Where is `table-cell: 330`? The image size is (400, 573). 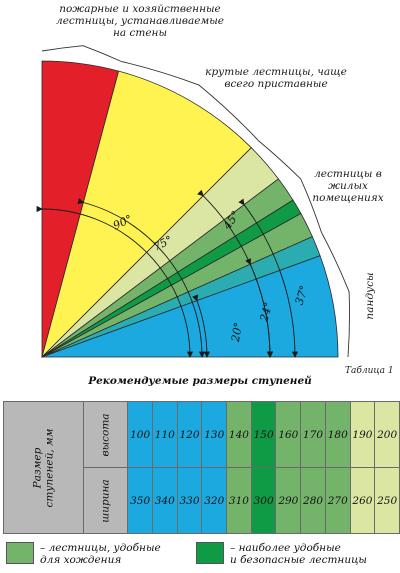 table-cell: 330 is located at coordinates (189, 500).